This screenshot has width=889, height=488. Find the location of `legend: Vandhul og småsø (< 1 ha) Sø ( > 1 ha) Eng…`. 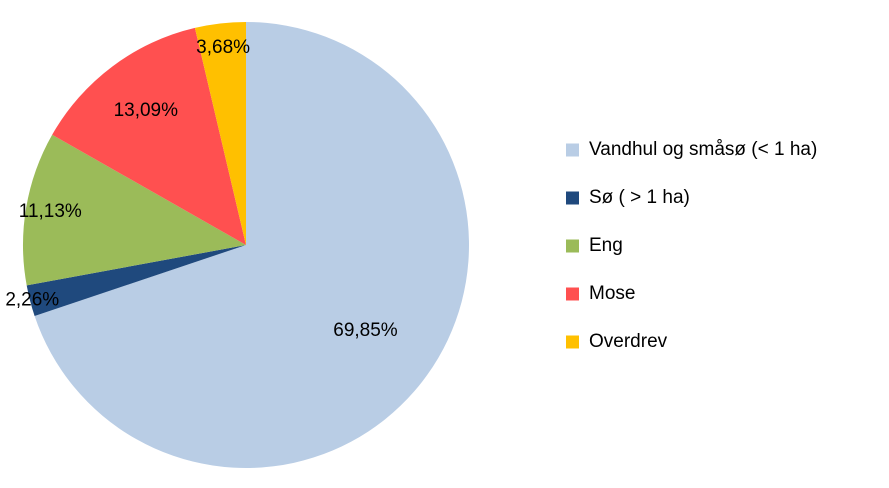

legend: Vandhul og småsø (< 1 ha) Sø ( > 1 ha) Eng… is located at coordinates (691, 245).